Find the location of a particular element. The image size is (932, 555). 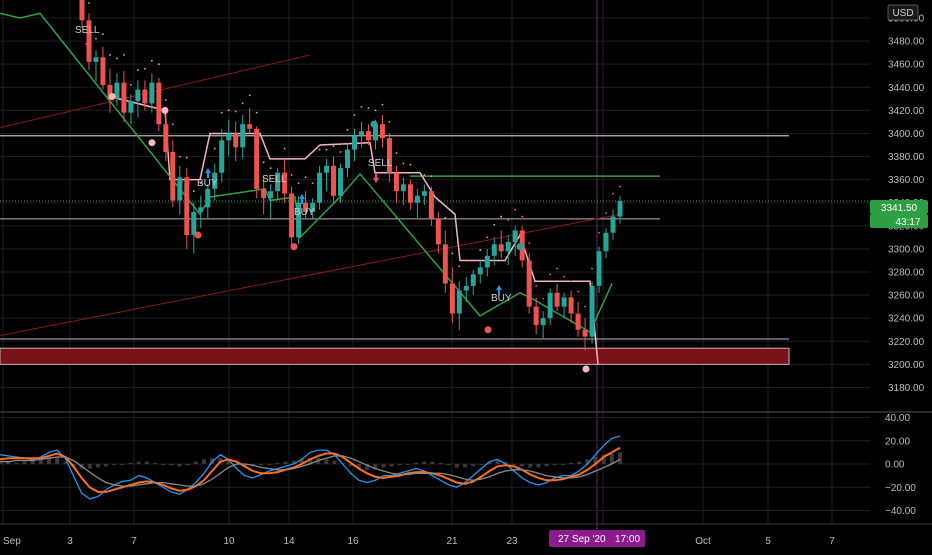

time-axis: Sep37101416212328Oct57 is located at coordinates (419, 541).